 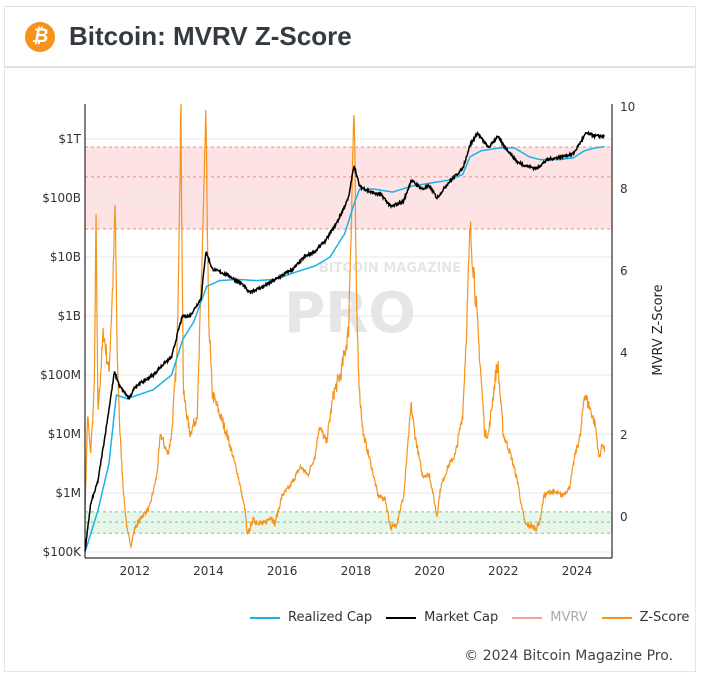 What do you see at coordinates (568, 656) in the screenshot?
I see `copyright: © 2024 Bitcoin Magazine Pro.` at bounding box center [568, 656].